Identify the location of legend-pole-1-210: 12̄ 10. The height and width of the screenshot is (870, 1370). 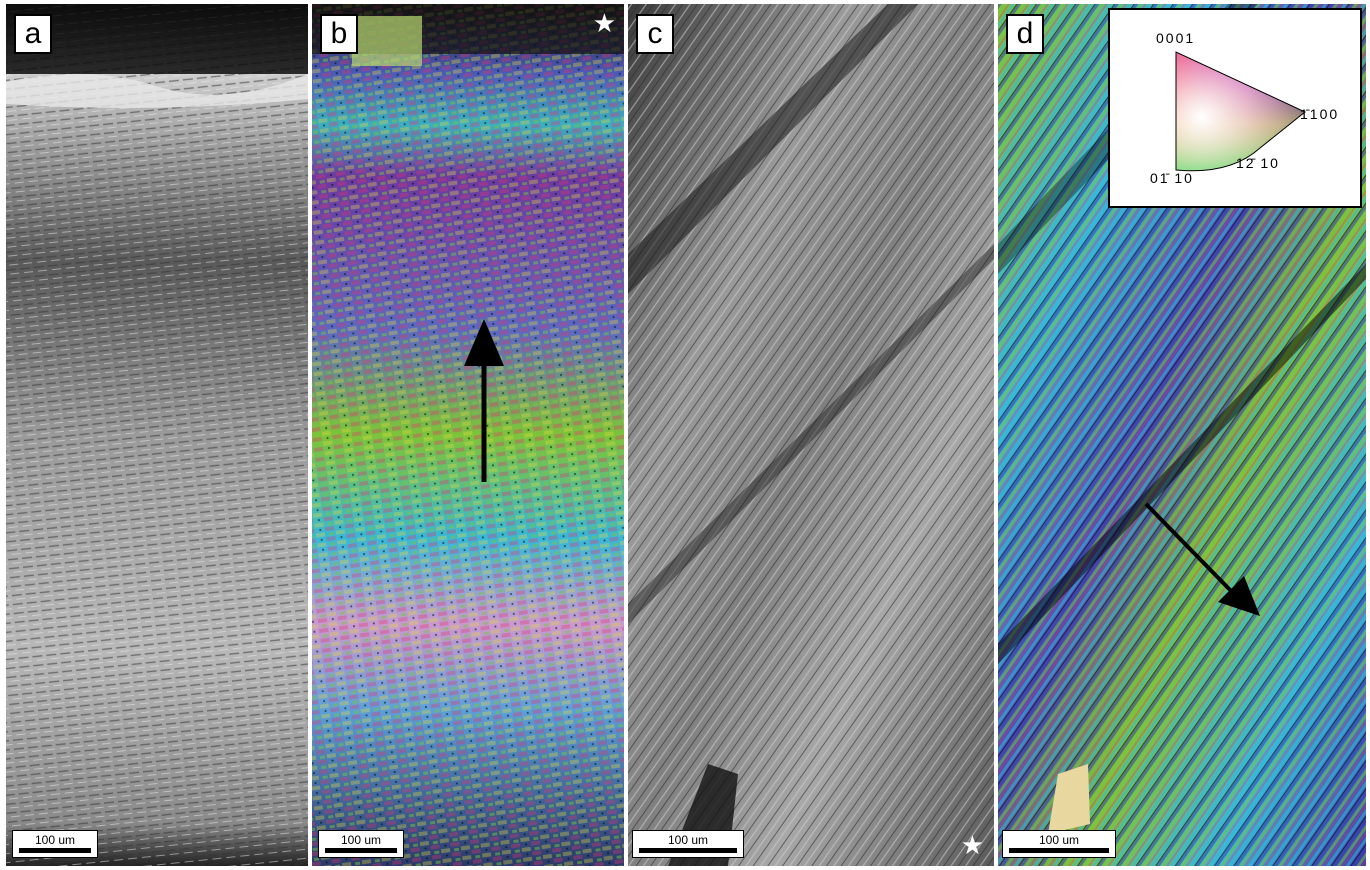
(1258, 163).